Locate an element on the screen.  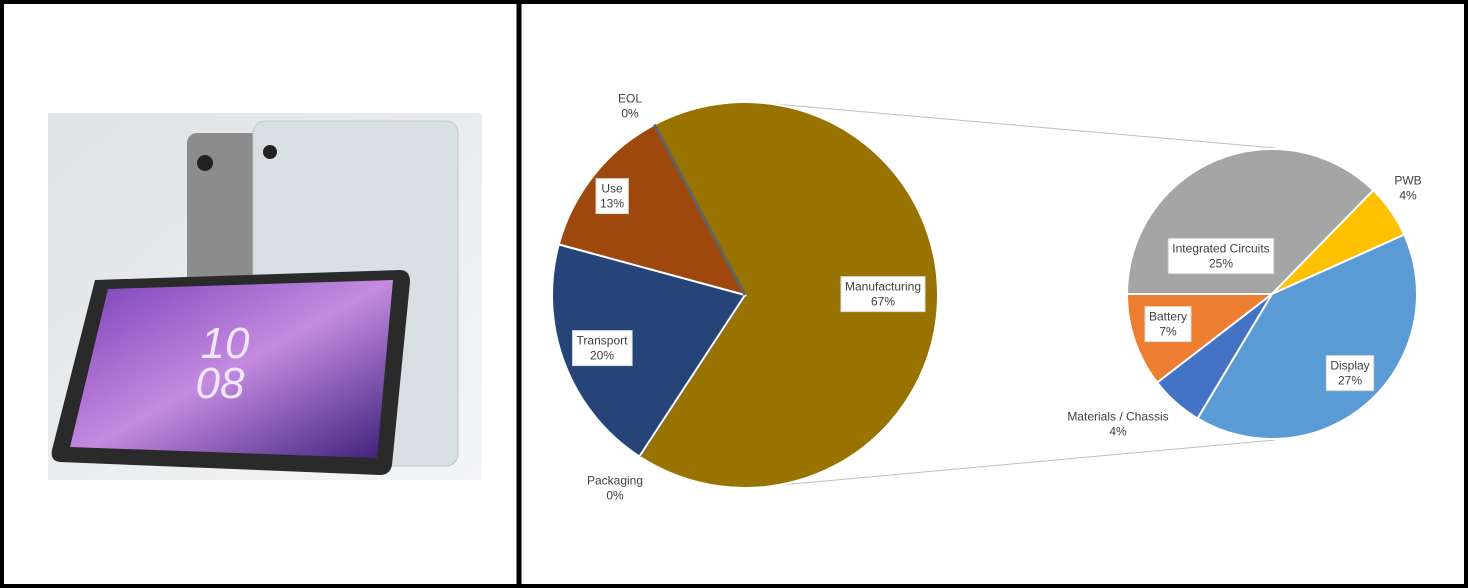
label-text: EOL 0% is located at coordinates (630, 106).